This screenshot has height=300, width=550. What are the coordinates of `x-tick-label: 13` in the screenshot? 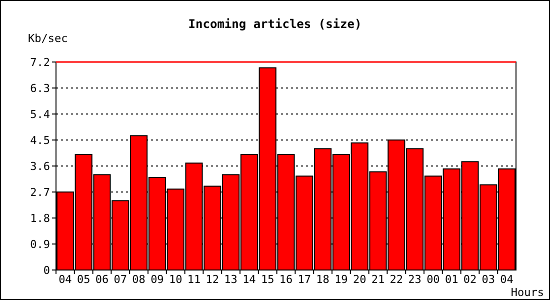 It's located at (231, 279).